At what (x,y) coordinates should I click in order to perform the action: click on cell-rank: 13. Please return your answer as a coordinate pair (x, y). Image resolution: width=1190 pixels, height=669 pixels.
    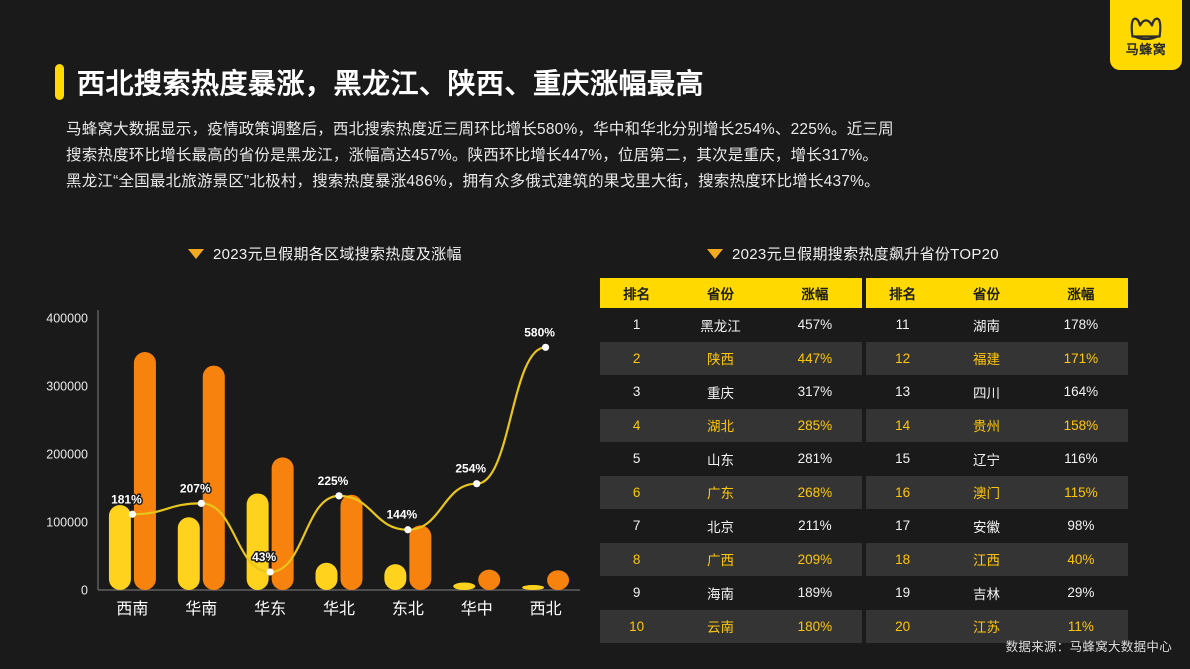
    Looking at the image, I should click on (903, 392).